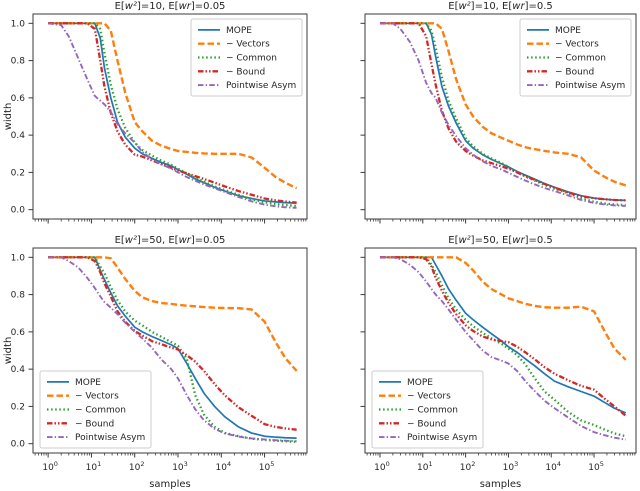  Describe the element at coordinates (500, 240) in the screenshot. I see `panel-title: E[w²]=50, E[wr]=0.5` at that location.